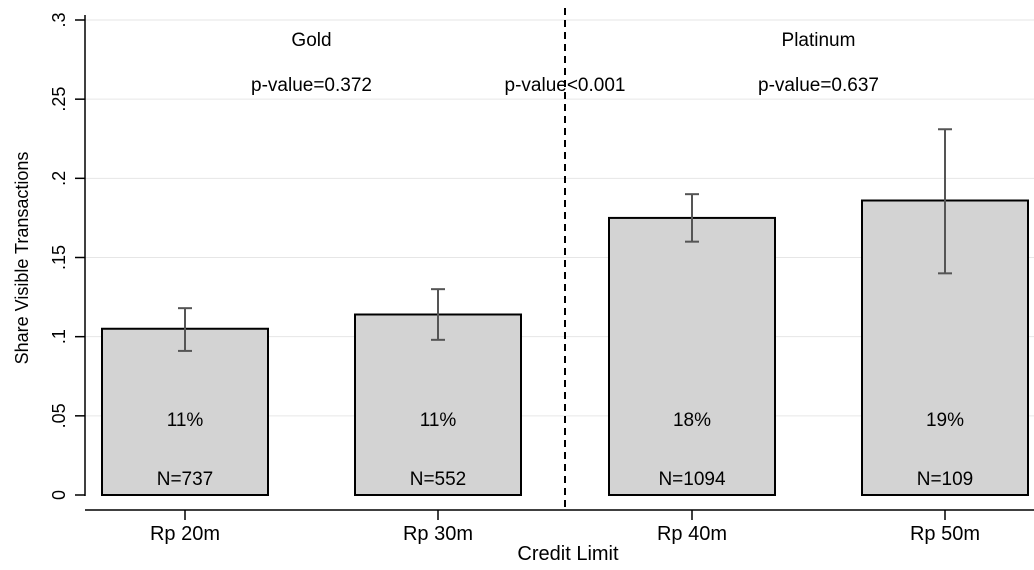 The height and width of the screenshot is (570, 1034). I want to click on group-label: Platinum, so click(819, 40).